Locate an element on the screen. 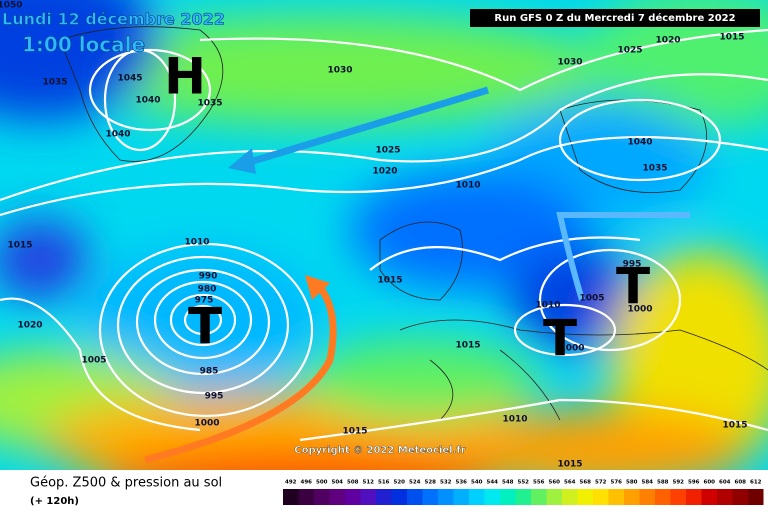  pressure-label: 975 is located at coordinates (204, 301).